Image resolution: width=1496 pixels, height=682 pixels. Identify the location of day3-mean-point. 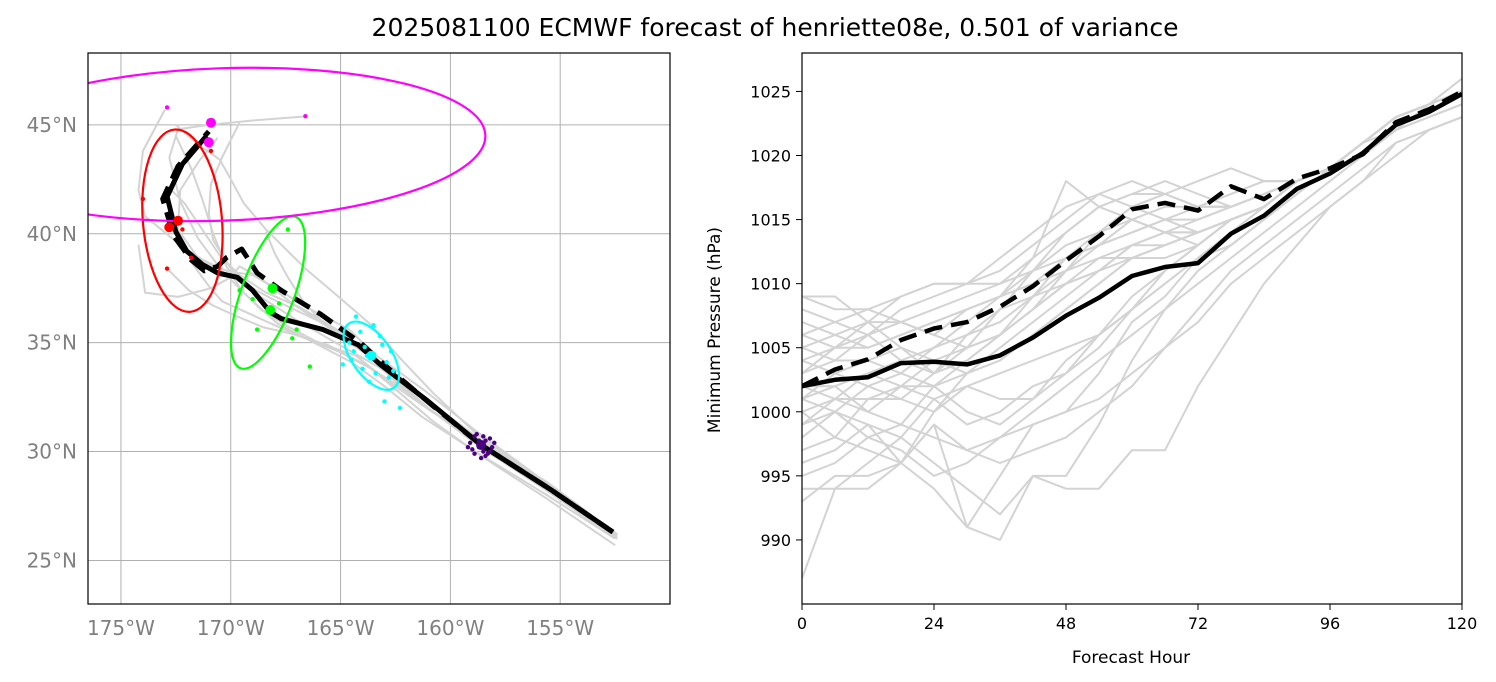
(272, 288).